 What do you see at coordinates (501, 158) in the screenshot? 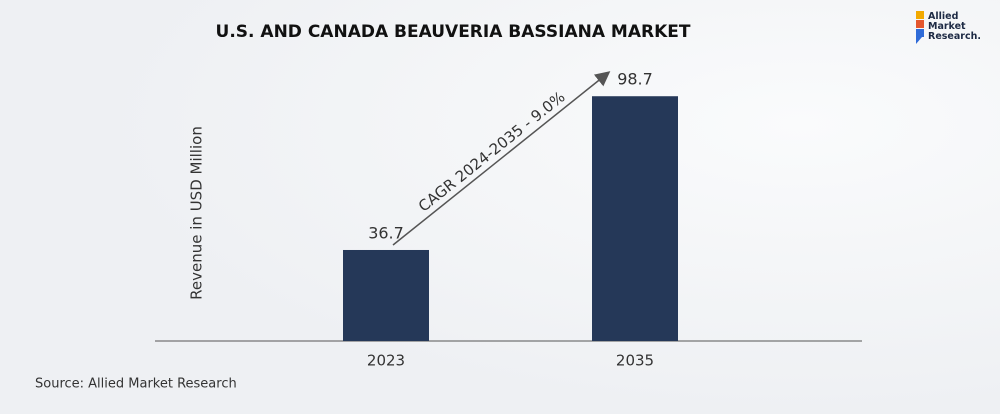
I see `cagr-arrow` at bounding box center [501, 158].